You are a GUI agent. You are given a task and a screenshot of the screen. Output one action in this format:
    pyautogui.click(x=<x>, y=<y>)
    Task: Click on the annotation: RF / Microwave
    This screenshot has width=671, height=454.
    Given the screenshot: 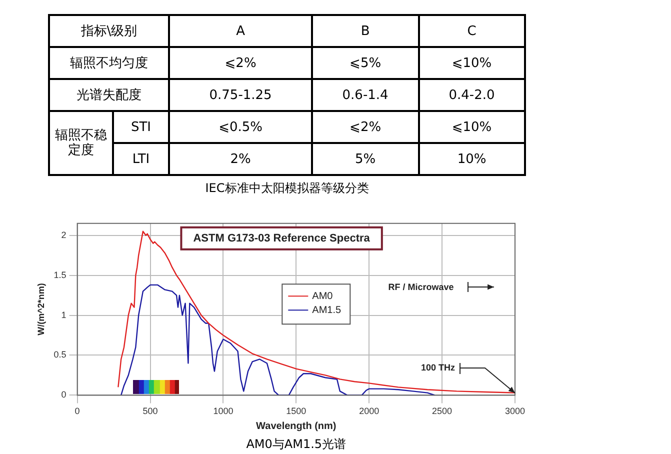 What is the action you would take?
    pyautogui.click(x=421, y=287)
    